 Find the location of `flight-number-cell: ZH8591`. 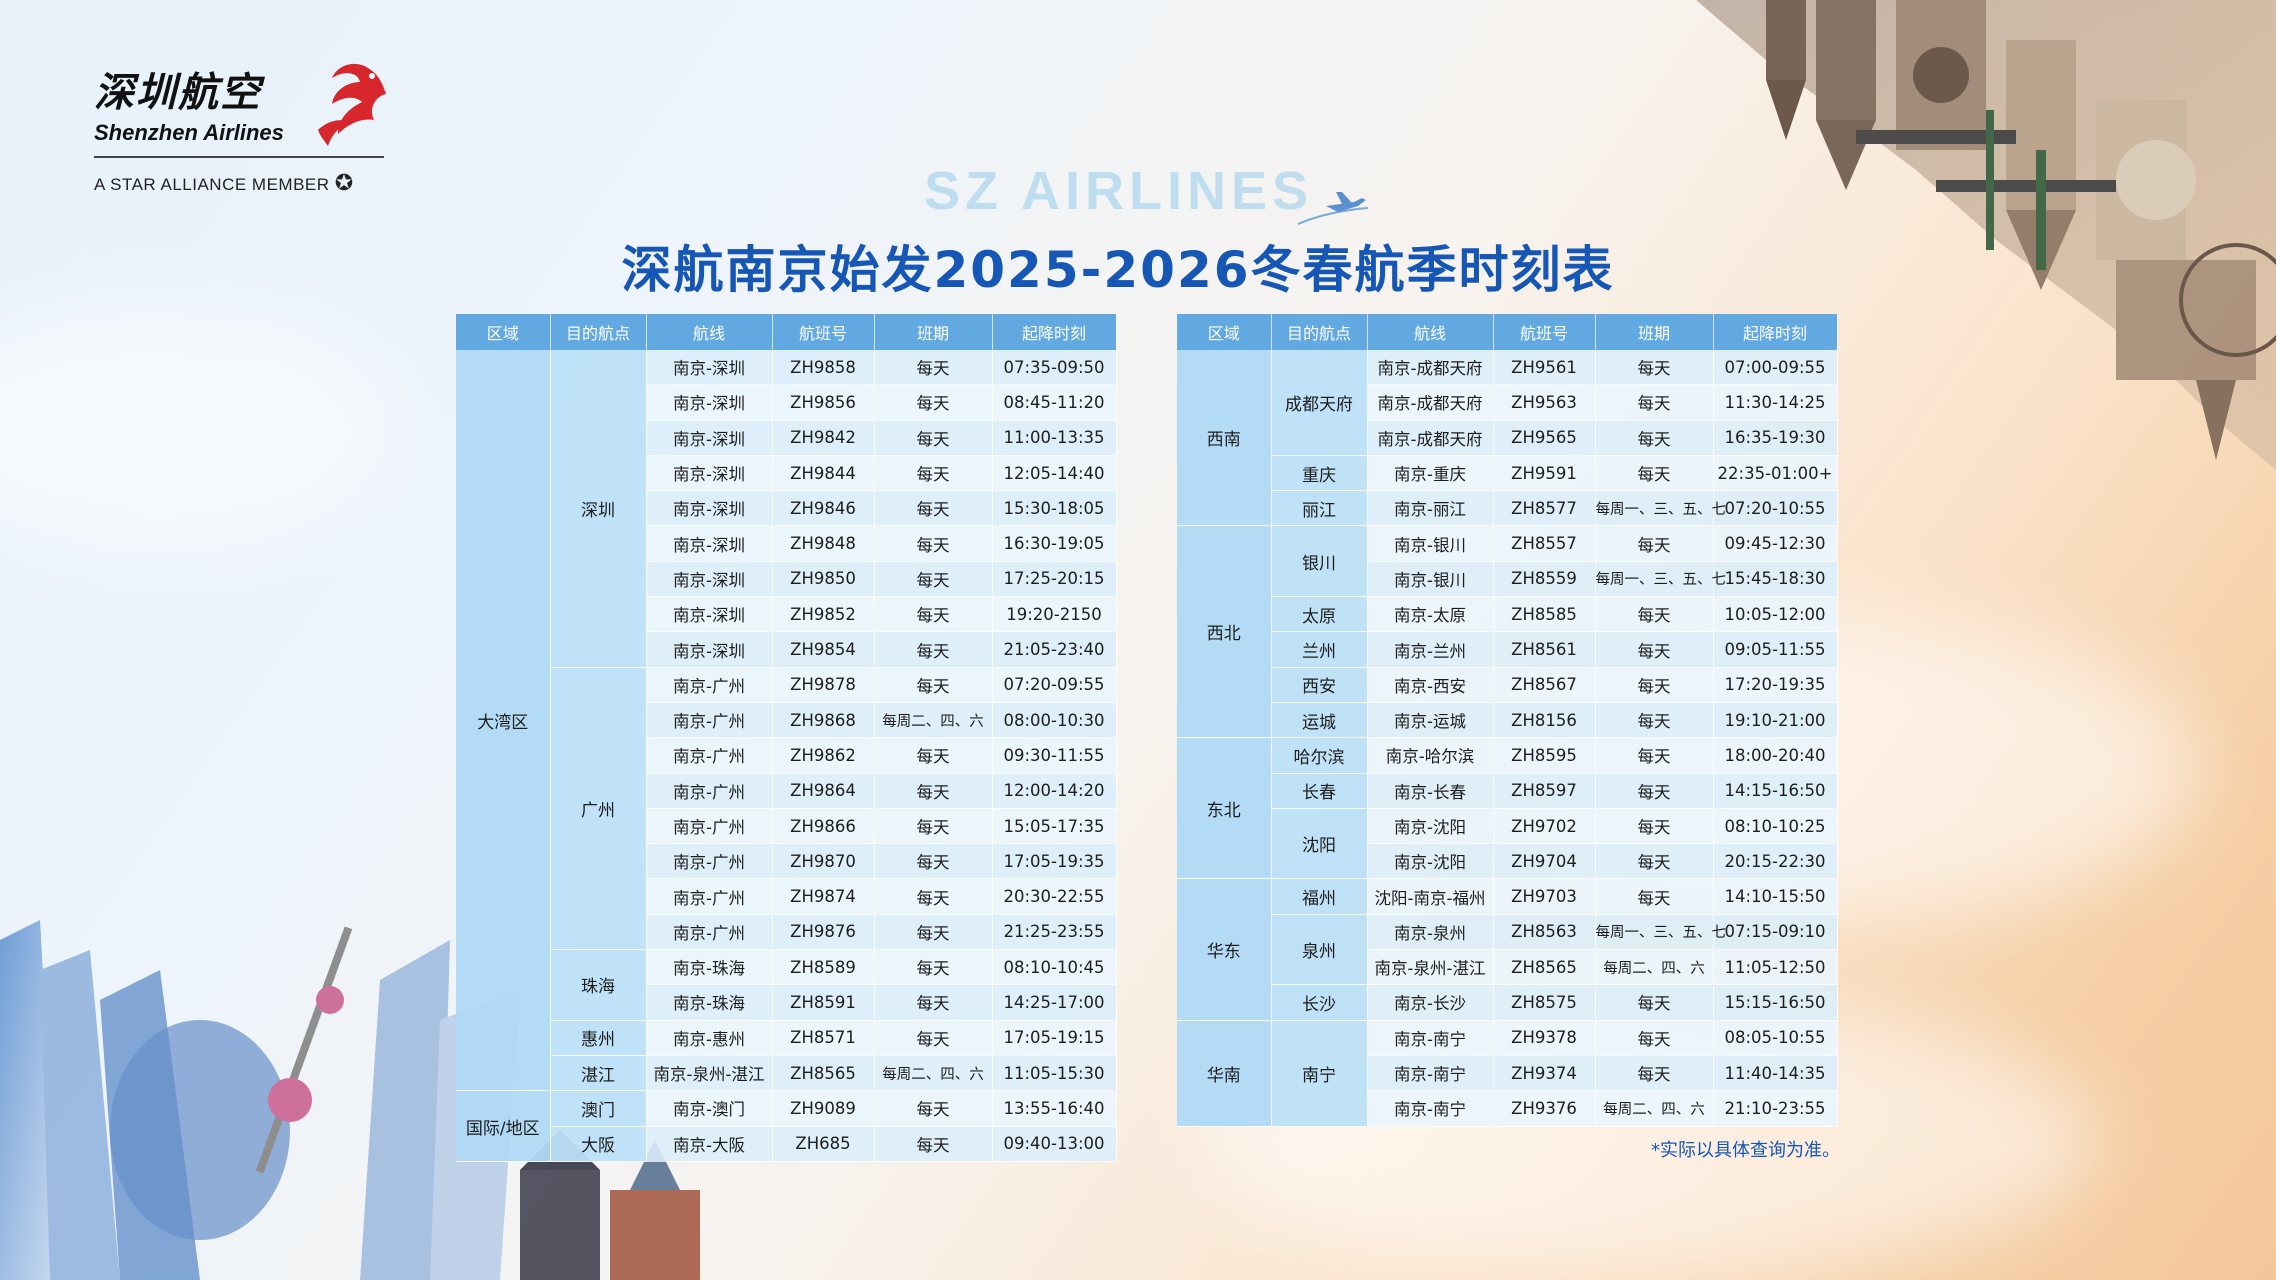

flight-number-cell: ZH8591 is located at coordinates (823, 1002).